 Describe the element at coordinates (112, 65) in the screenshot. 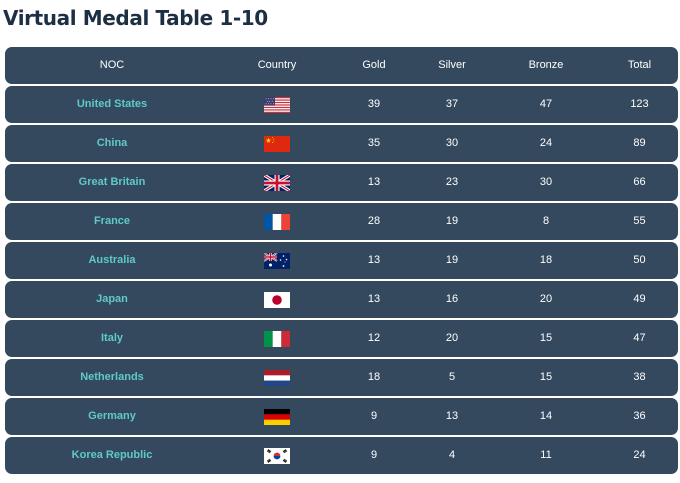

I see `column-header-noc: NOC` at that location.